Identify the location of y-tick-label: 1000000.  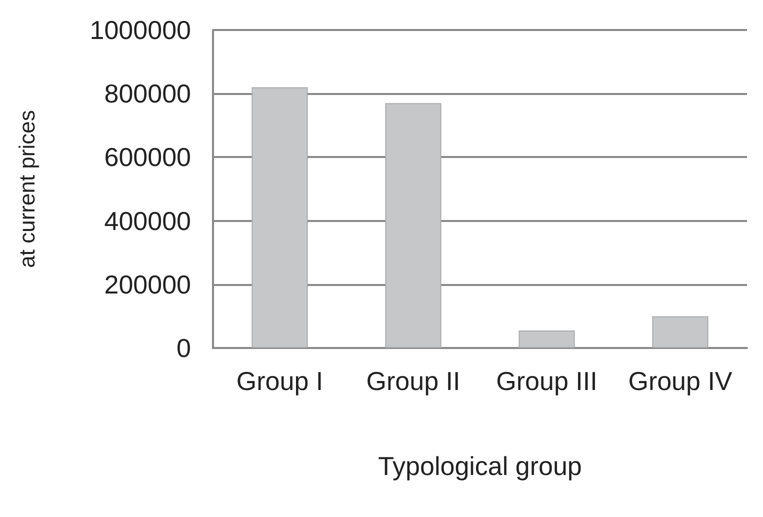
(140, 30).